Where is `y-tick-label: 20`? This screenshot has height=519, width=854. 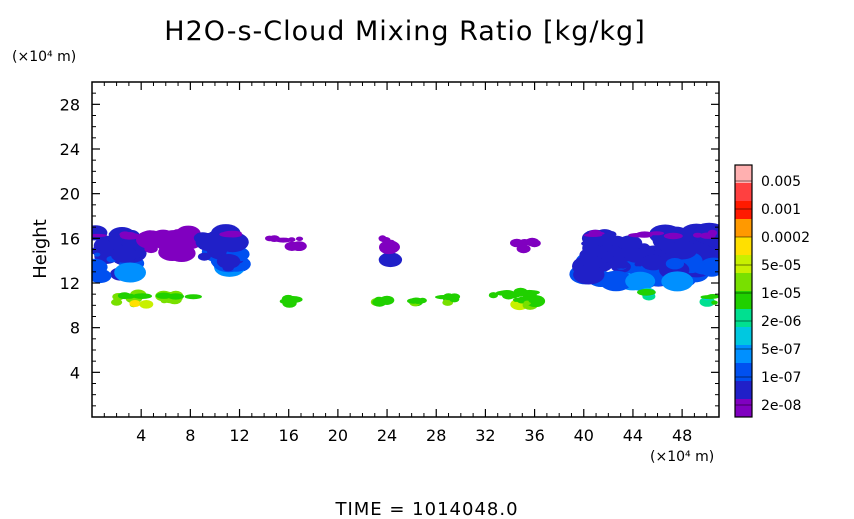 y-tick-label: 20 is located at coordinates (70, 194).